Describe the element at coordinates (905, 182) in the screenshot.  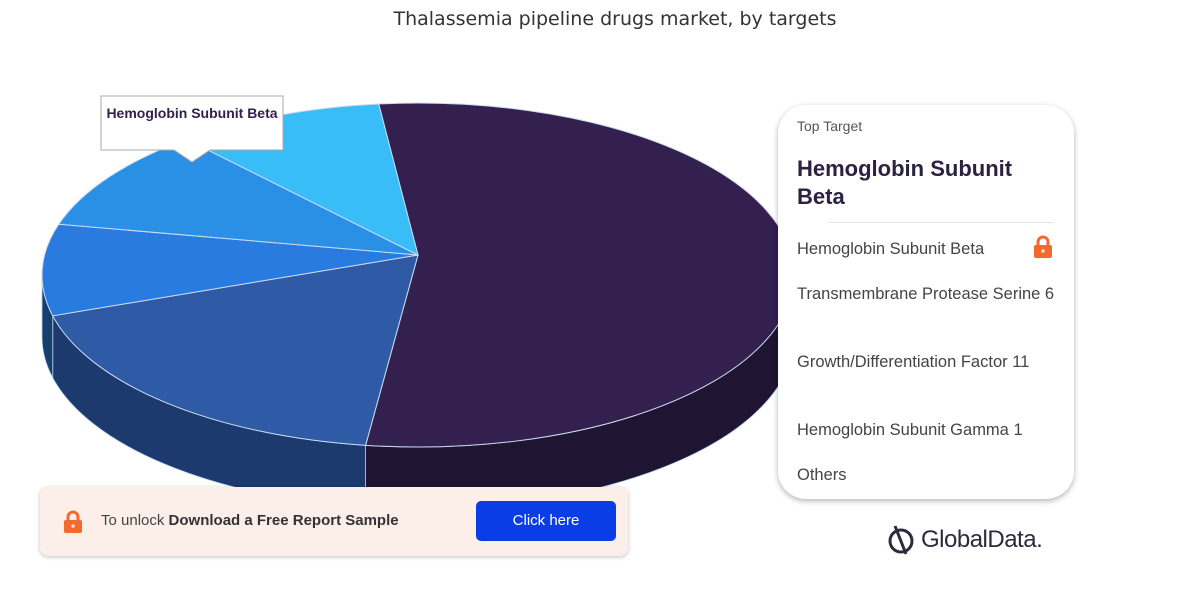
I see `top-target-value: Hemoglobin Subunit Beta` at that location.